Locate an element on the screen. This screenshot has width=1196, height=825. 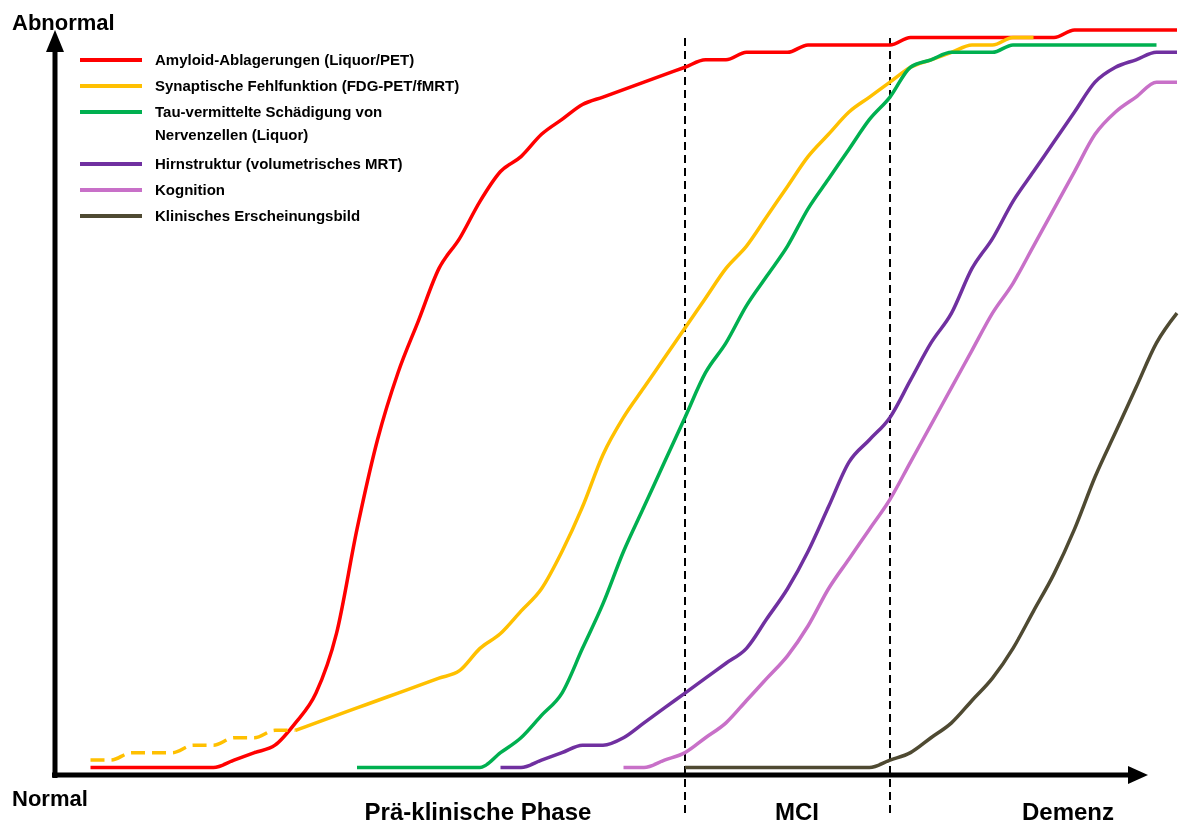
legend-label: Amyloid-Ablagerungen (Liquor/PET) is located at coordinates (285, 59).